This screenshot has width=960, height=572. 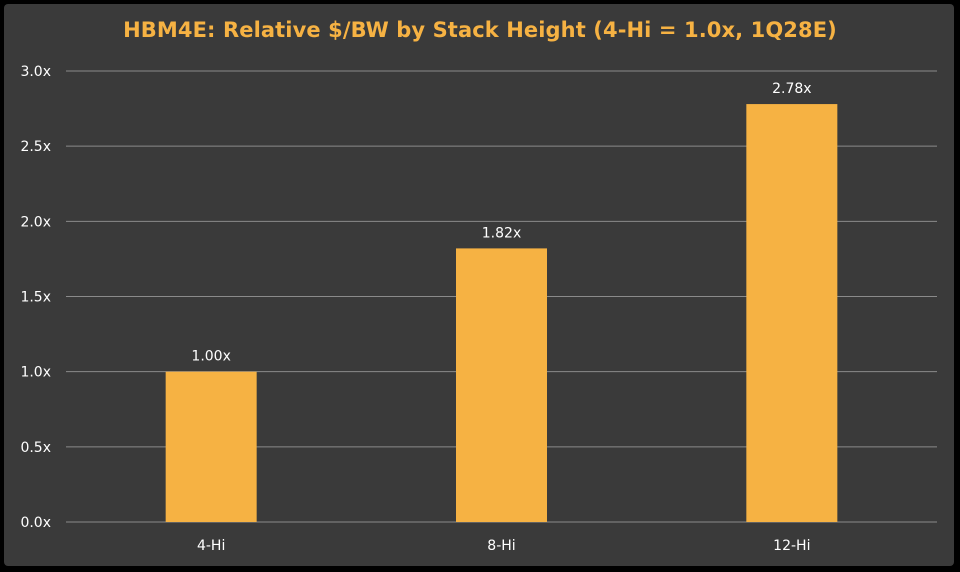 I want to click on bar-4-hi, so click(x=211, y=446).